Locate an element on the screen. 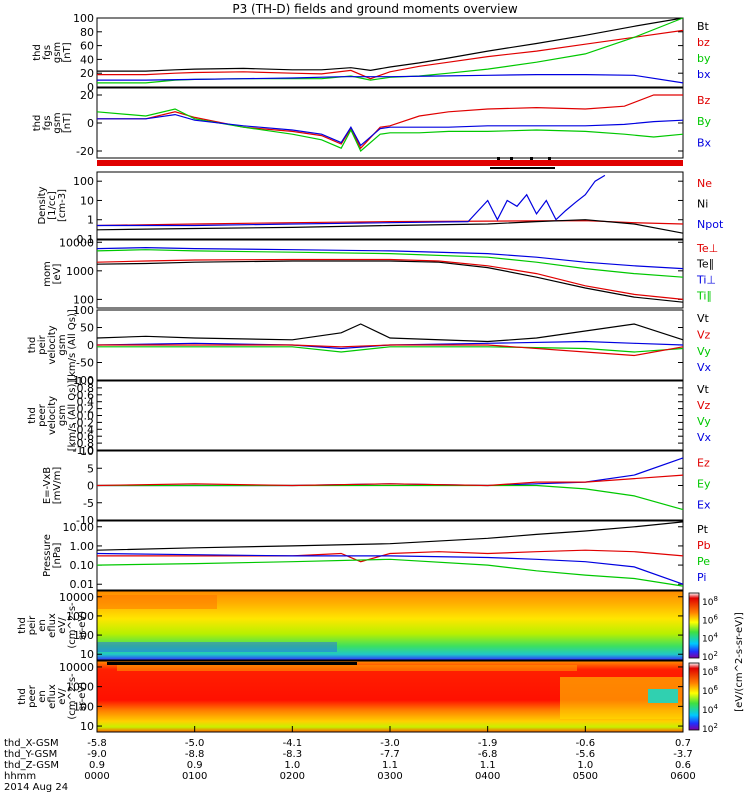 The width and height of the screenshot is (750, 800). y-axis-label-line: E=-VxB is located at coordinates (47, 485).